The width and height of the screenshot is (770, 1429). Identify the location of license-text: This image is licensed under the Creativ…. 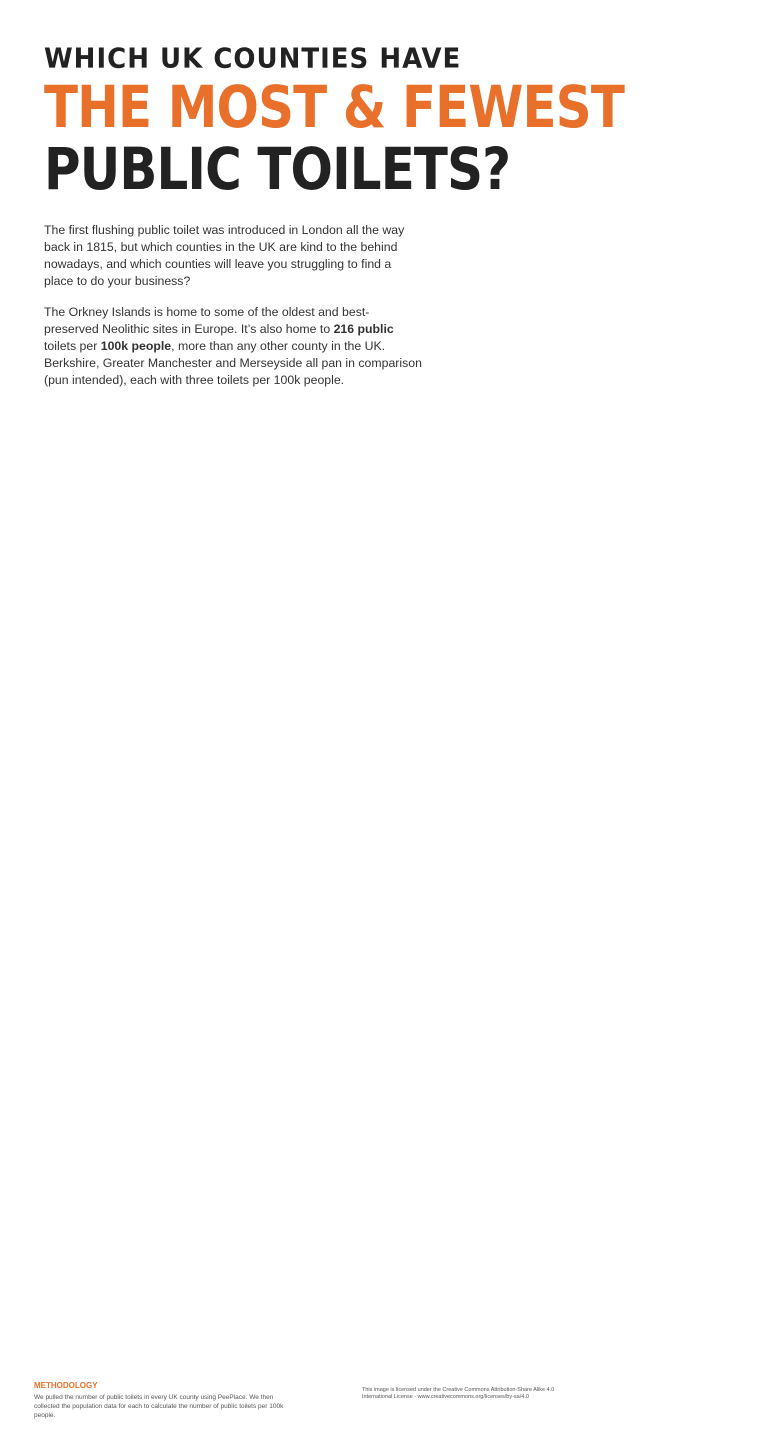
(458, 1393).